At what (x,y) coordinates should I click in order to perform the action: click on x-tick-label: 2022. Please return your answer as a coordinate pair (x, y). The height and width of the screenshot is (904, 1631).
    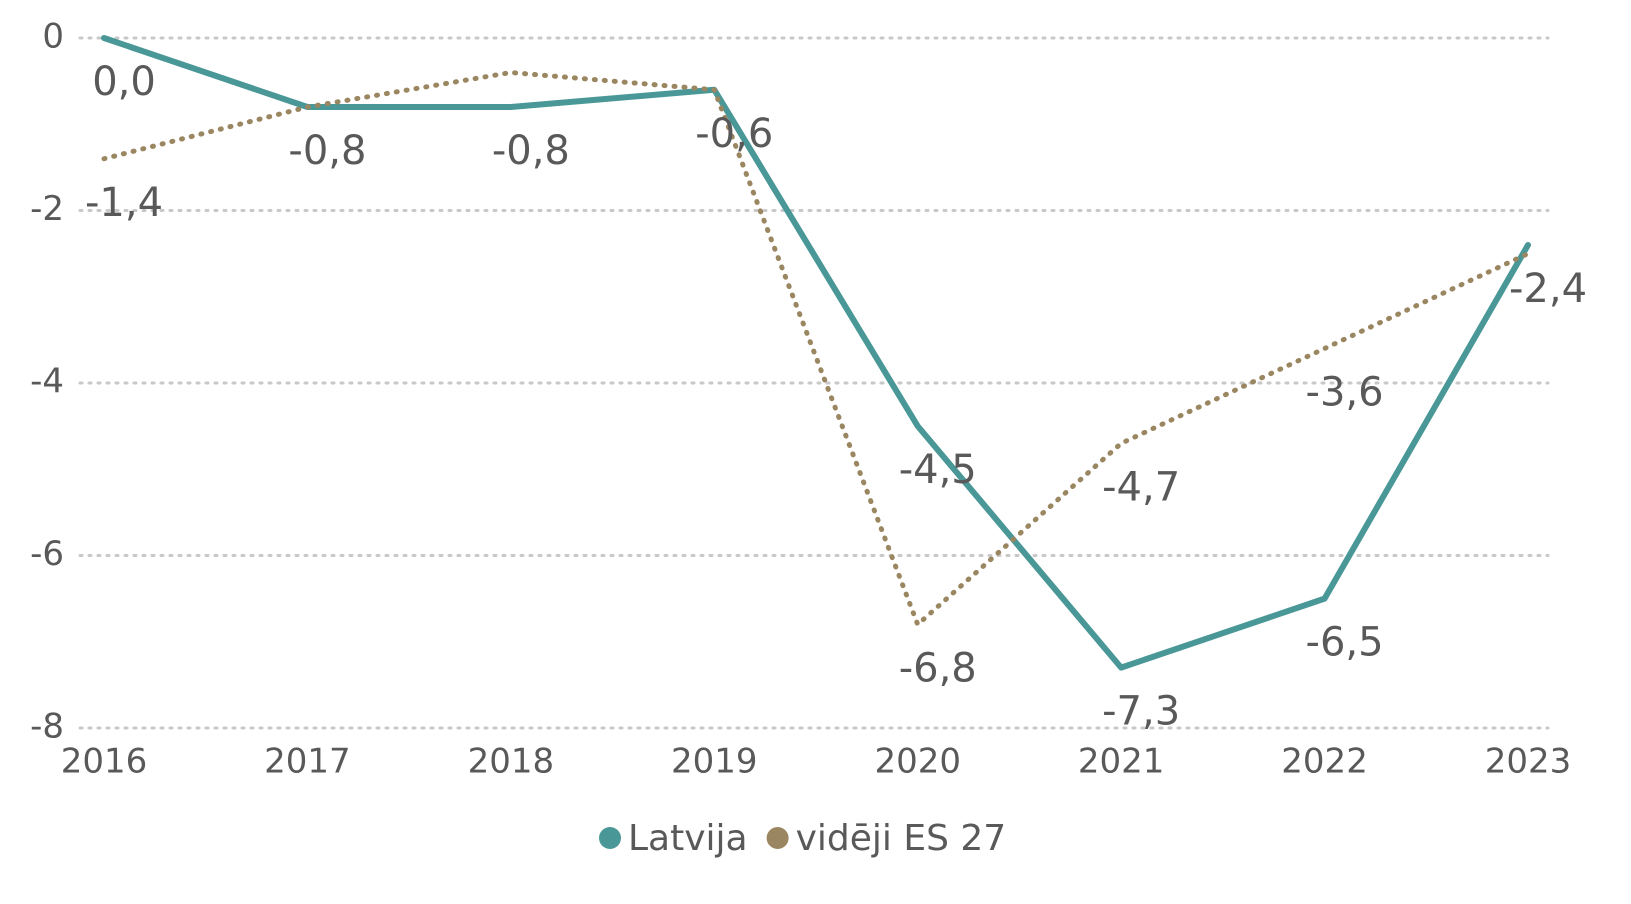
    Looking at the image, I should click on (1324, 762).